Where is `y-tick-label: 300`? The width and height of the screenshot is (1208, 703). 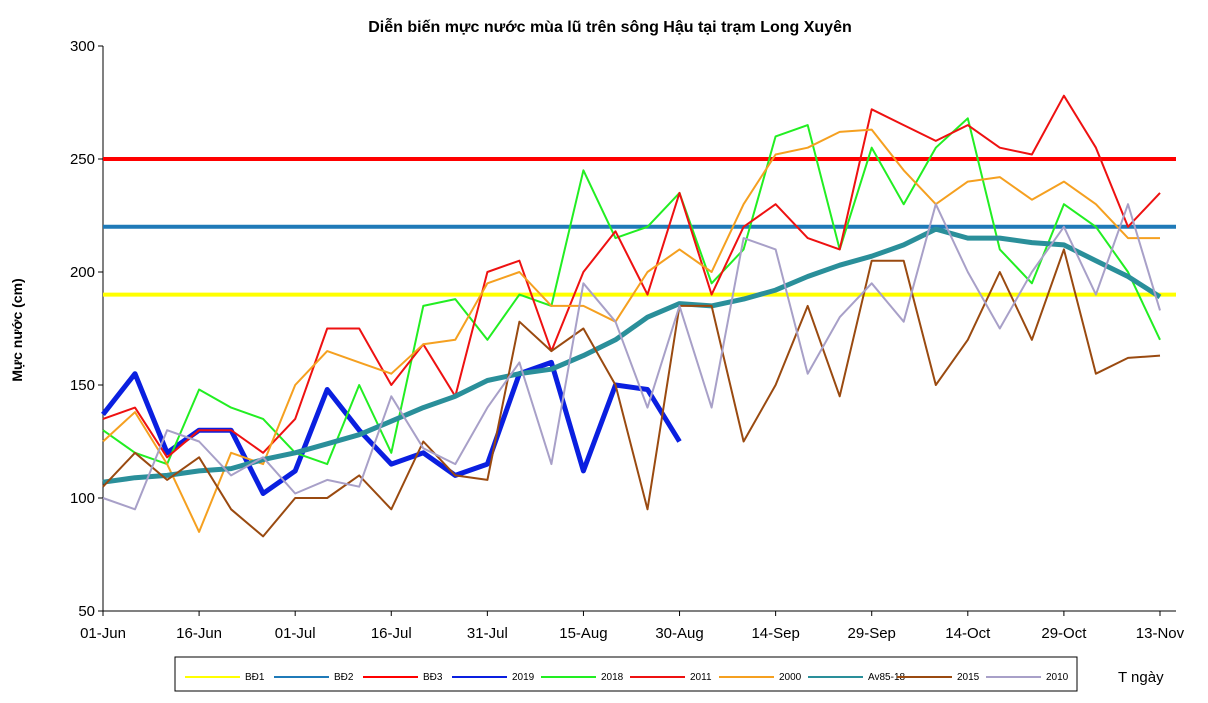
y-tick-label: 300 is located at coordinates (82, 46).